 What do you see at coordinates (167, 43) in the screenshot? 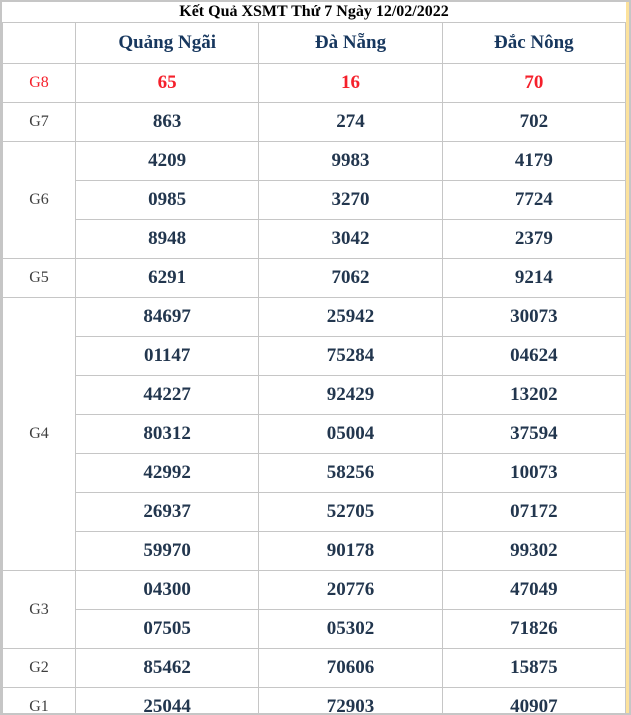
I see `column-header-quang-ngai: Quảng Ngãi` at bounding box center [167, 43].